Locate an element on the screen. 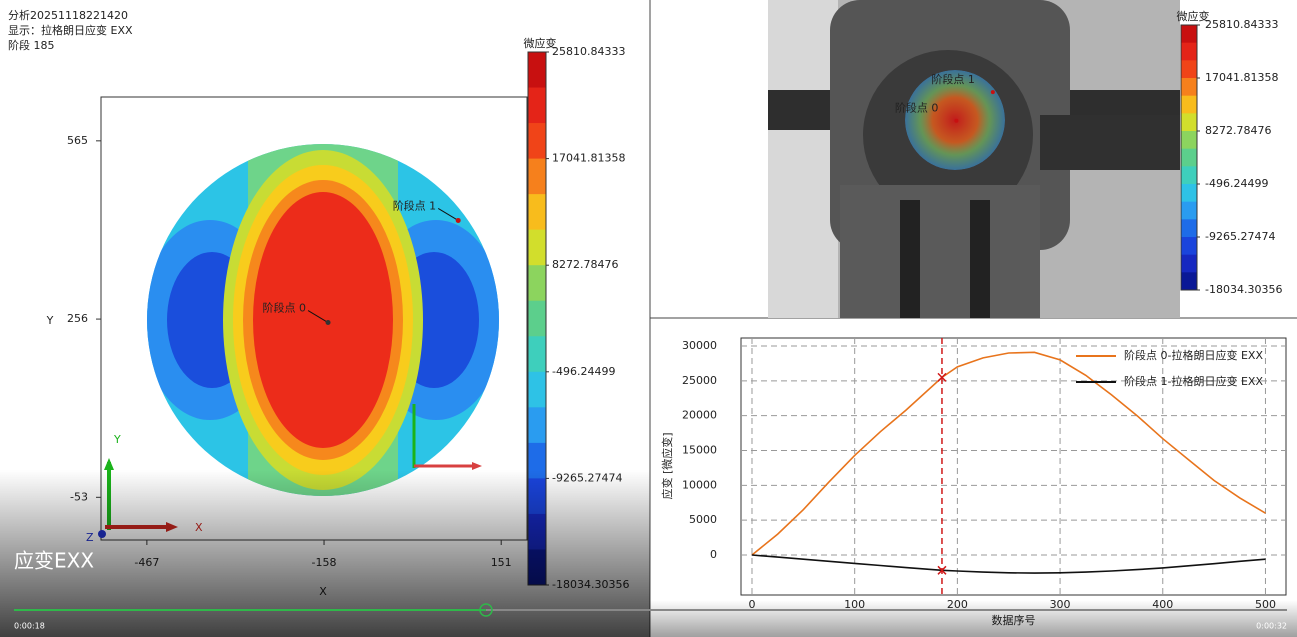 The width and height of the screenshot is (1297, 637). player: 应变EXX 0:00:18 0:00:32 is located at coordinates (650, 590).